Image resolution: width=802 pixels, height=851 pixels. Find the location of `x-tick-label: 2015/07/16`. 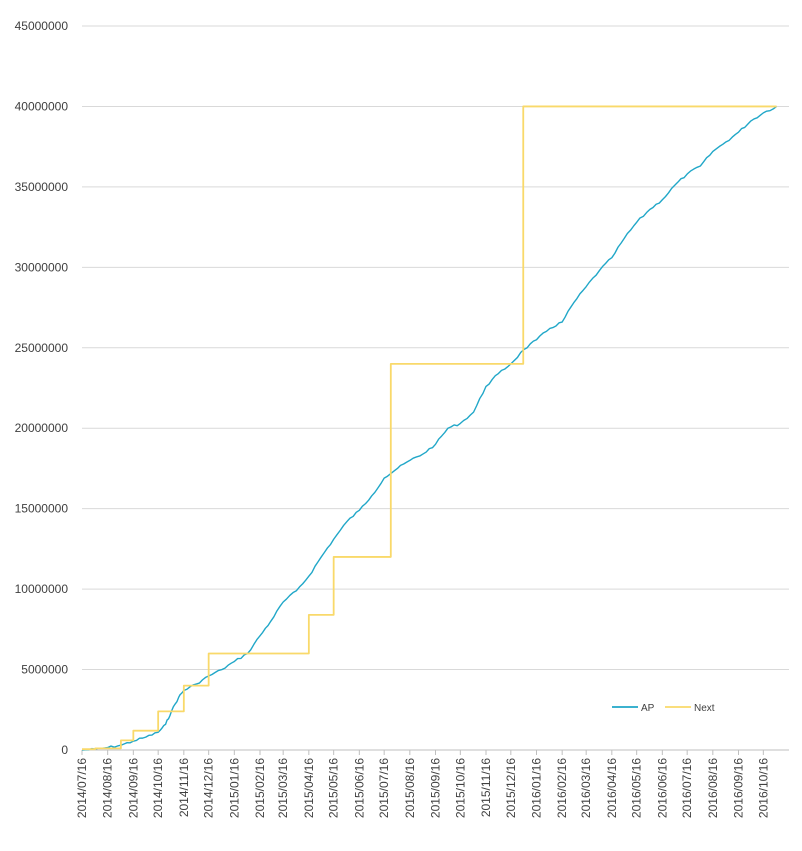

x-tick-label: 2015/07/16 is located at coordinates (384, 788).